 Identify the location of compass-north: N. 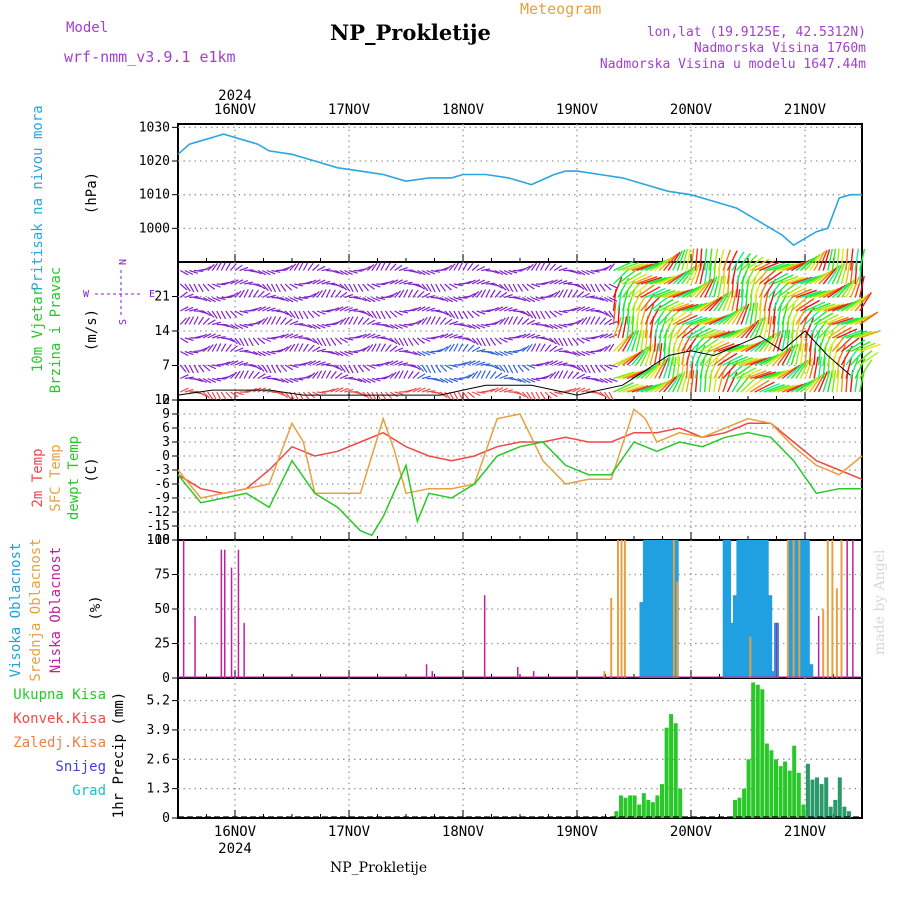
(123, 262).